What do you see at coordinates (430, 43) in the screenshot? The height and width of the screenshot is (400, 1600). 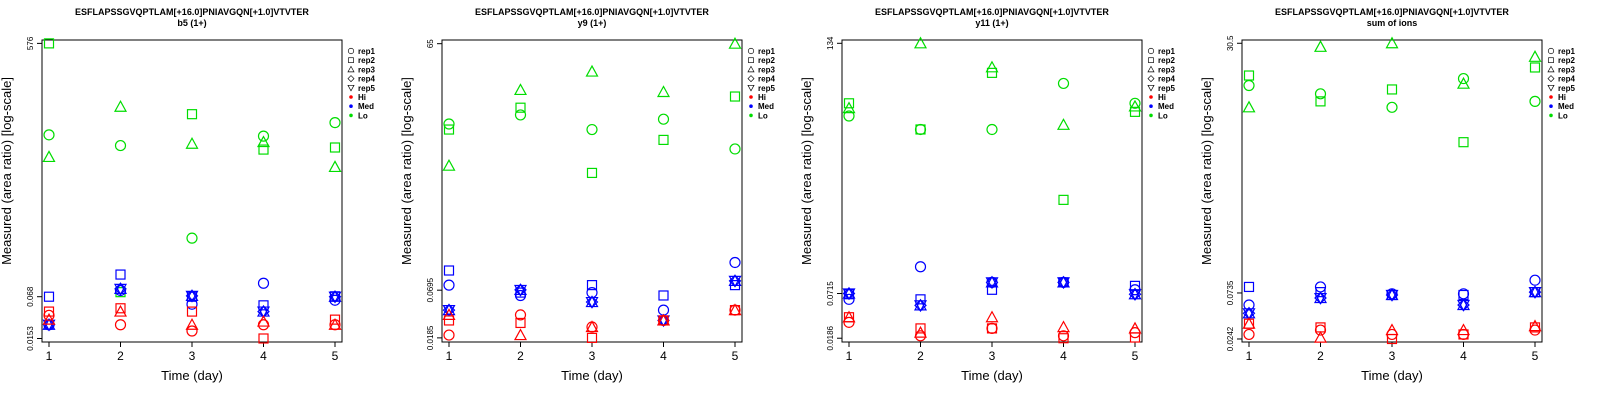 I see `y-tick-label: 65` at bounding box center [430, 43].